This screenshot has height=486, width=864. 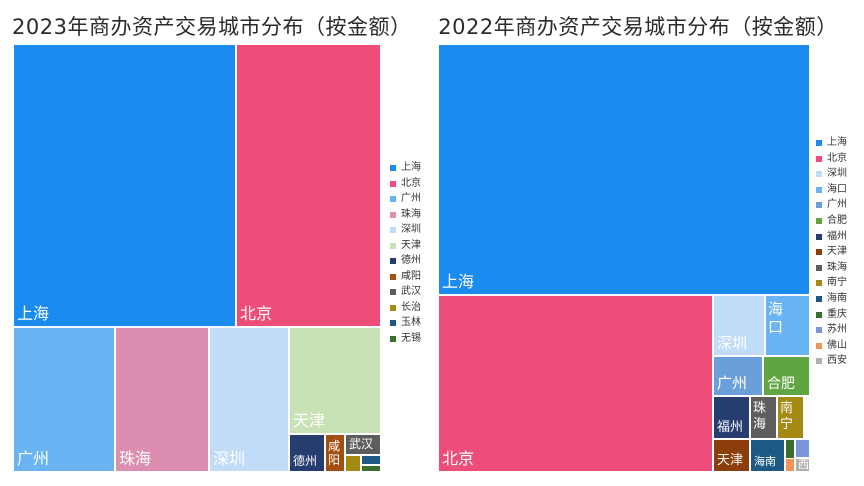 What do you see at coordinates (411, 276) in the screenshot?
I see `legend-label: 咸阳` at bounding box center [411, 276].